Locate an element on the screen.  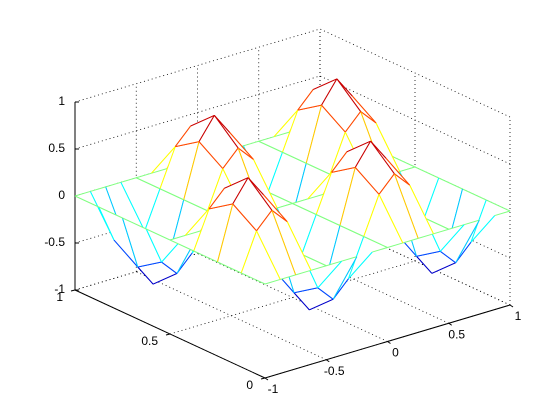
x-tick-label: -1 is located at coordinates (273, 389).